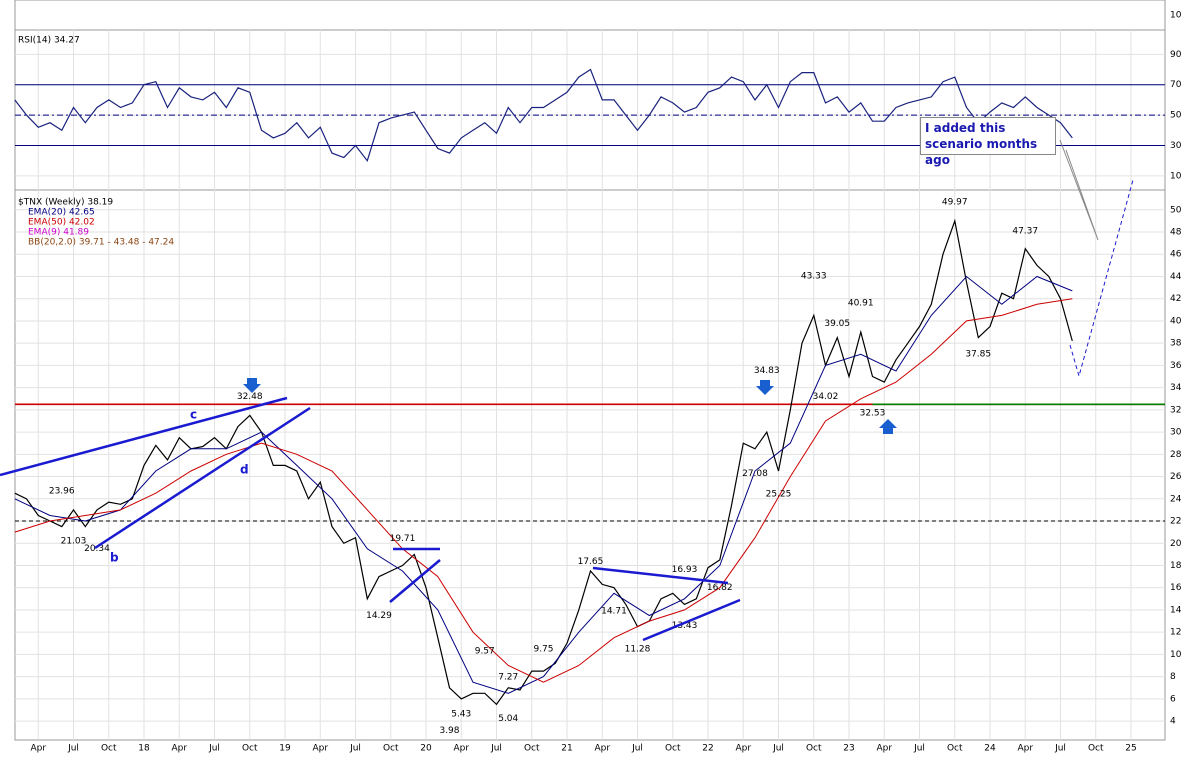 The height and width of the screenshot is (761, 1198). I want to click on callout: I added this scenario months ago, so click(988, 142).